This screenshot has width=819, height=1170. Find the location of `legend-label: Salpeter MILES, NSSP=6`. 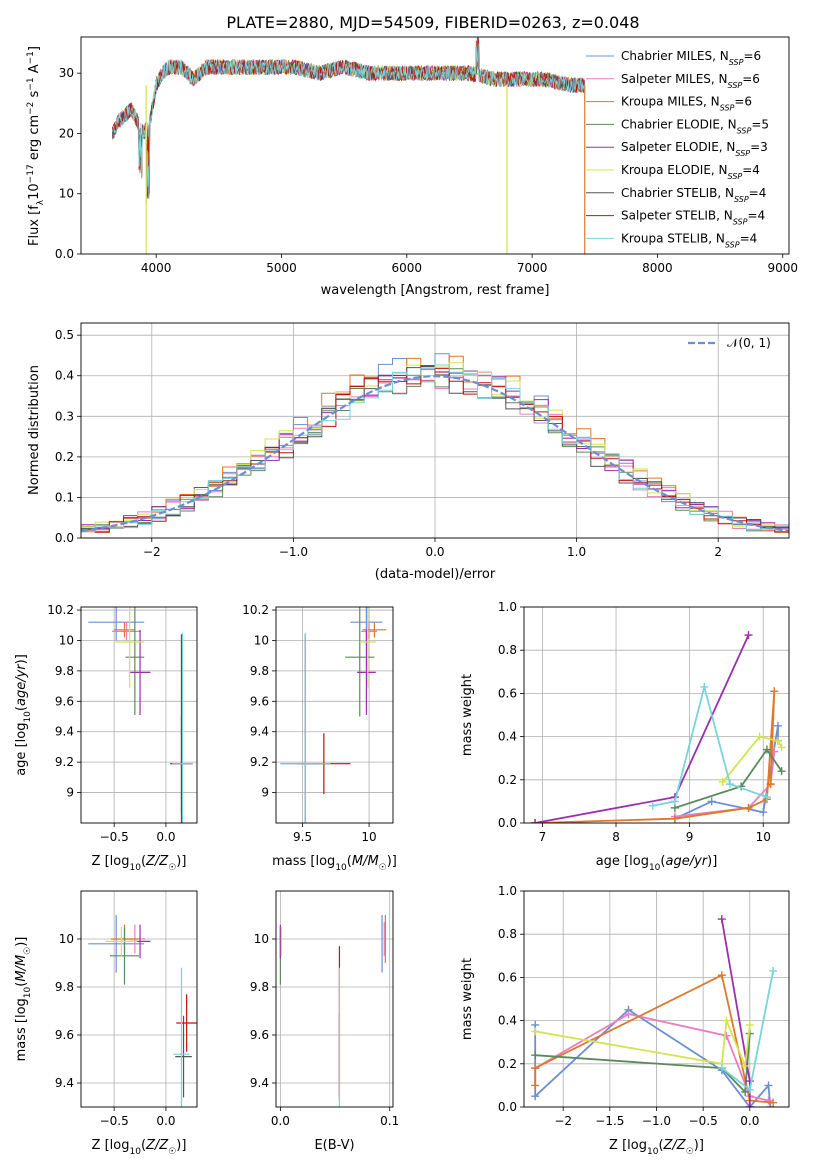

legend-label: Salpeter MILES, NSSP=6 is located at coordinates (690, 81).